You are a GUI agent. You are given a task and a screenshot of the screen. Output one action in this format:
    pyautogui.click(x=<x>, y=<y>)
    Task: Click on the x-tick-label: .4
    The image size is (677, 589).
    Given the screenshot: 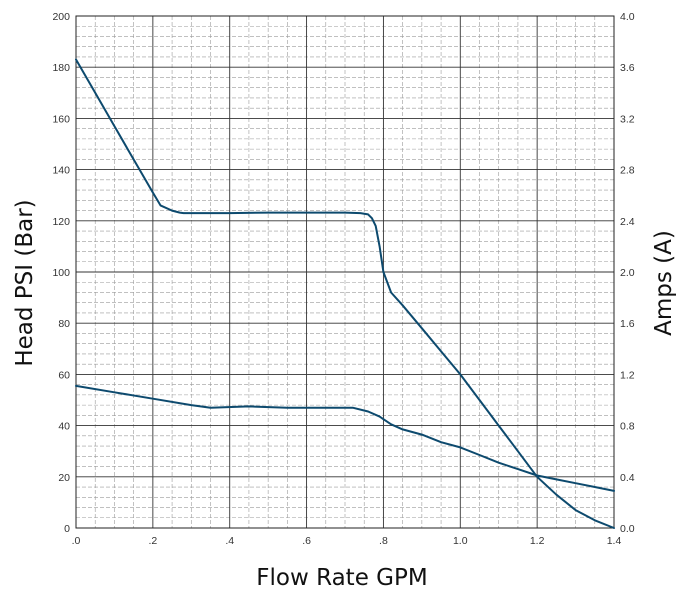 What is the action you would take?
    pyautogui.click(x=229, y=541)
    